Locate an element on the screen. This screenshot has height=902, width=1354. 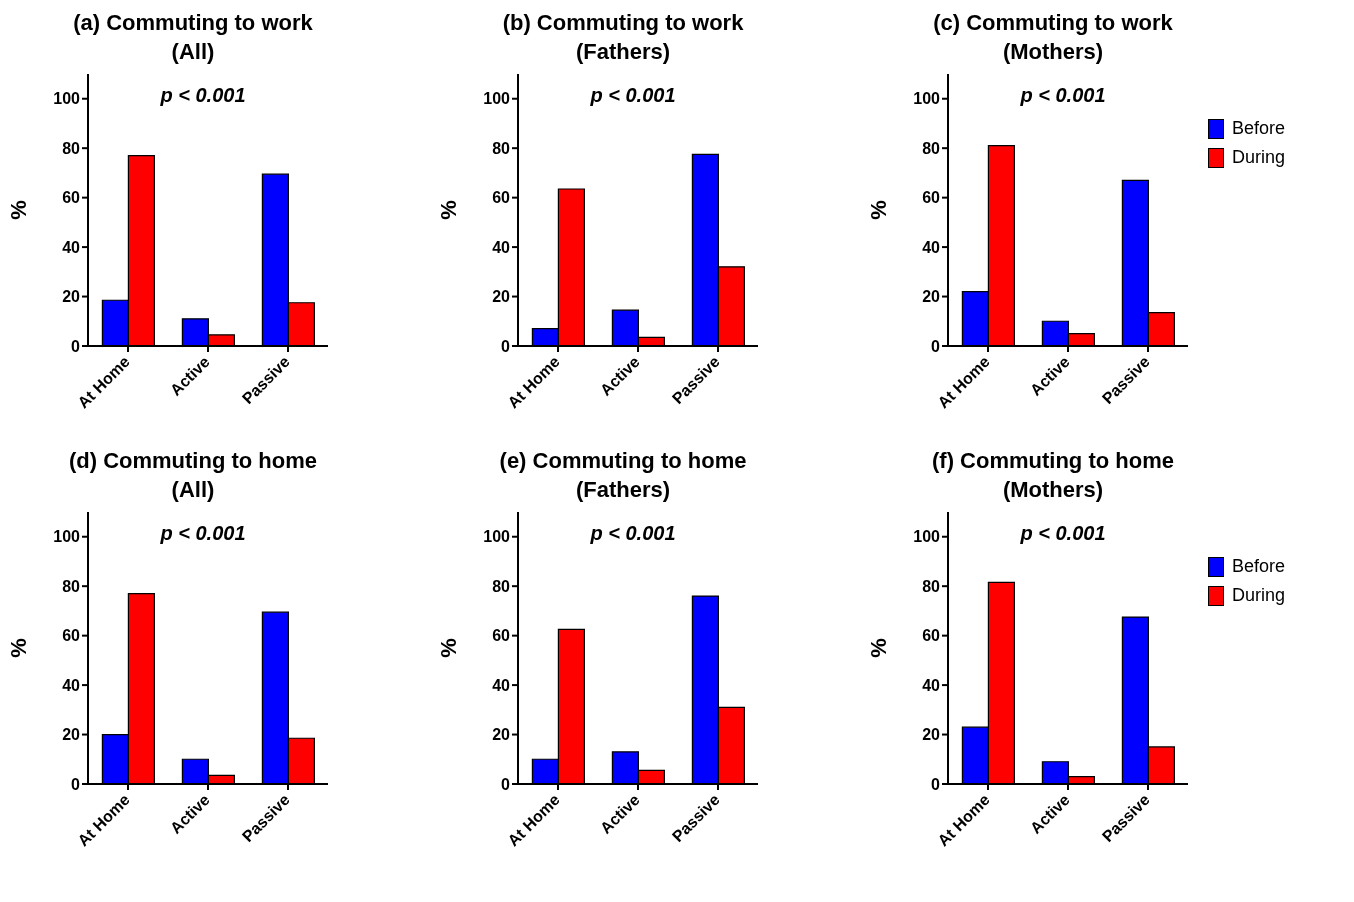
chart-title: (e) Commuting to home (Fathers) is located at coordinates (623, 475).